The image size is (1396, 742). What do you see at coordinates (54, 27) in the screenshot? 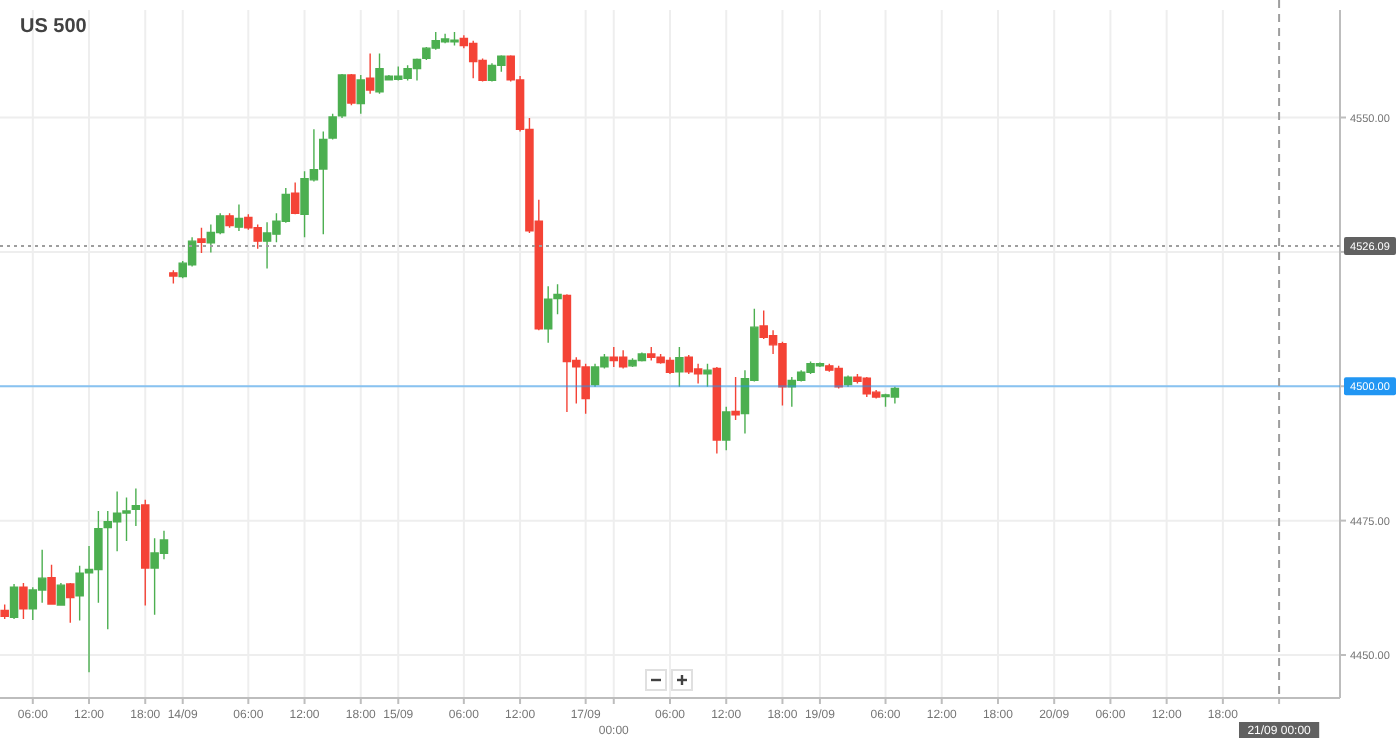
I see `chart-title: US 500` at bounding box center [54, 27].